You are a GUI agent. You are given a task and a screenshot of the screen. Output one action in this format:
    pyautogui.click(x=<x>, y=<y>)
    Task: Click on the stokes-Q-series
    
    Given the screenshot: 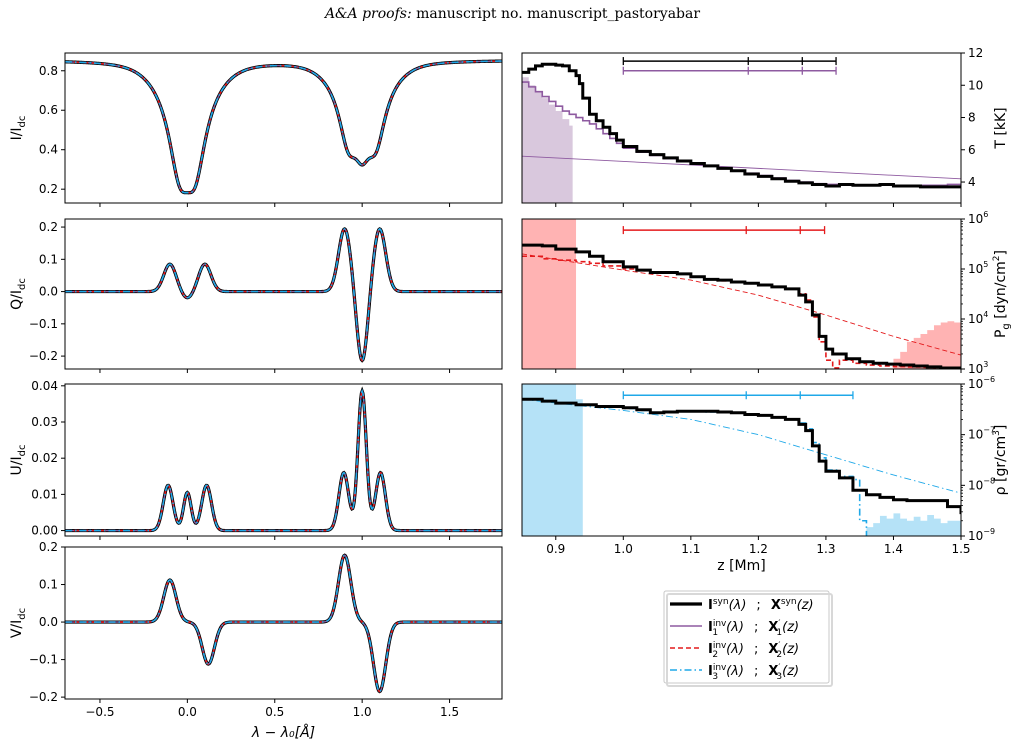 What is the action you would take?
    pyautogui.click(x=283, y=295)
    